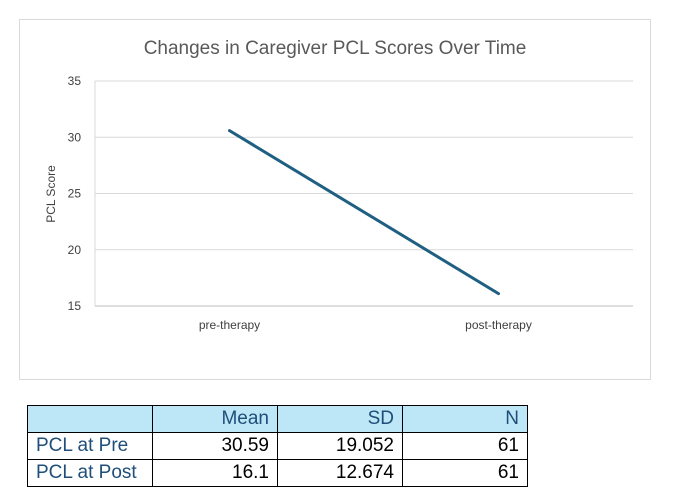 This screenshot has height=501, width=676. I want to click on sd-cell: 19.052, so click(340, 446).